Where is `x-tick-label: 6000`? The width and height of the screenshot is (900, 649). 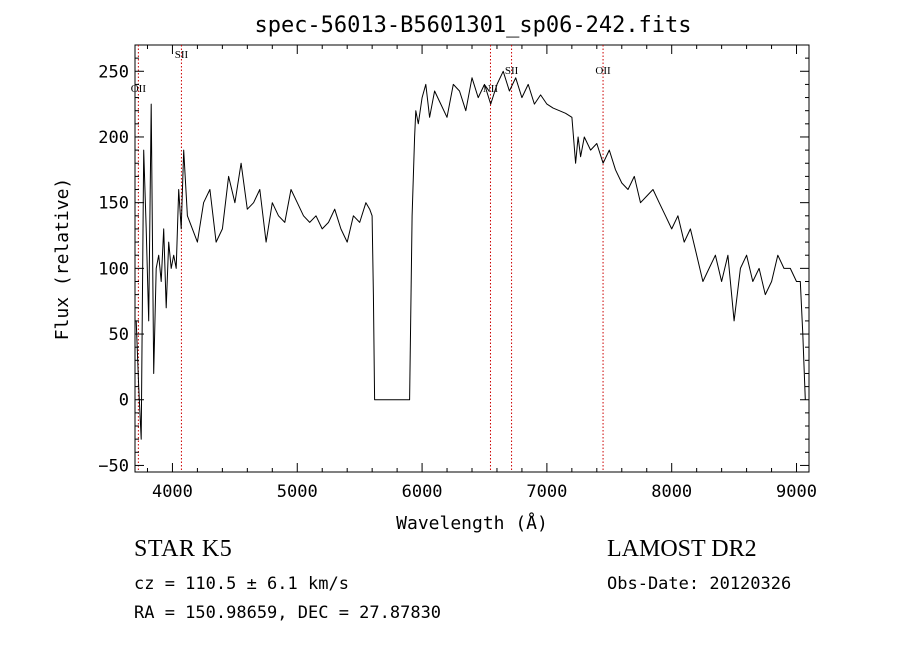
x-tick-label: 6000 is located at coordinates (422, 492).